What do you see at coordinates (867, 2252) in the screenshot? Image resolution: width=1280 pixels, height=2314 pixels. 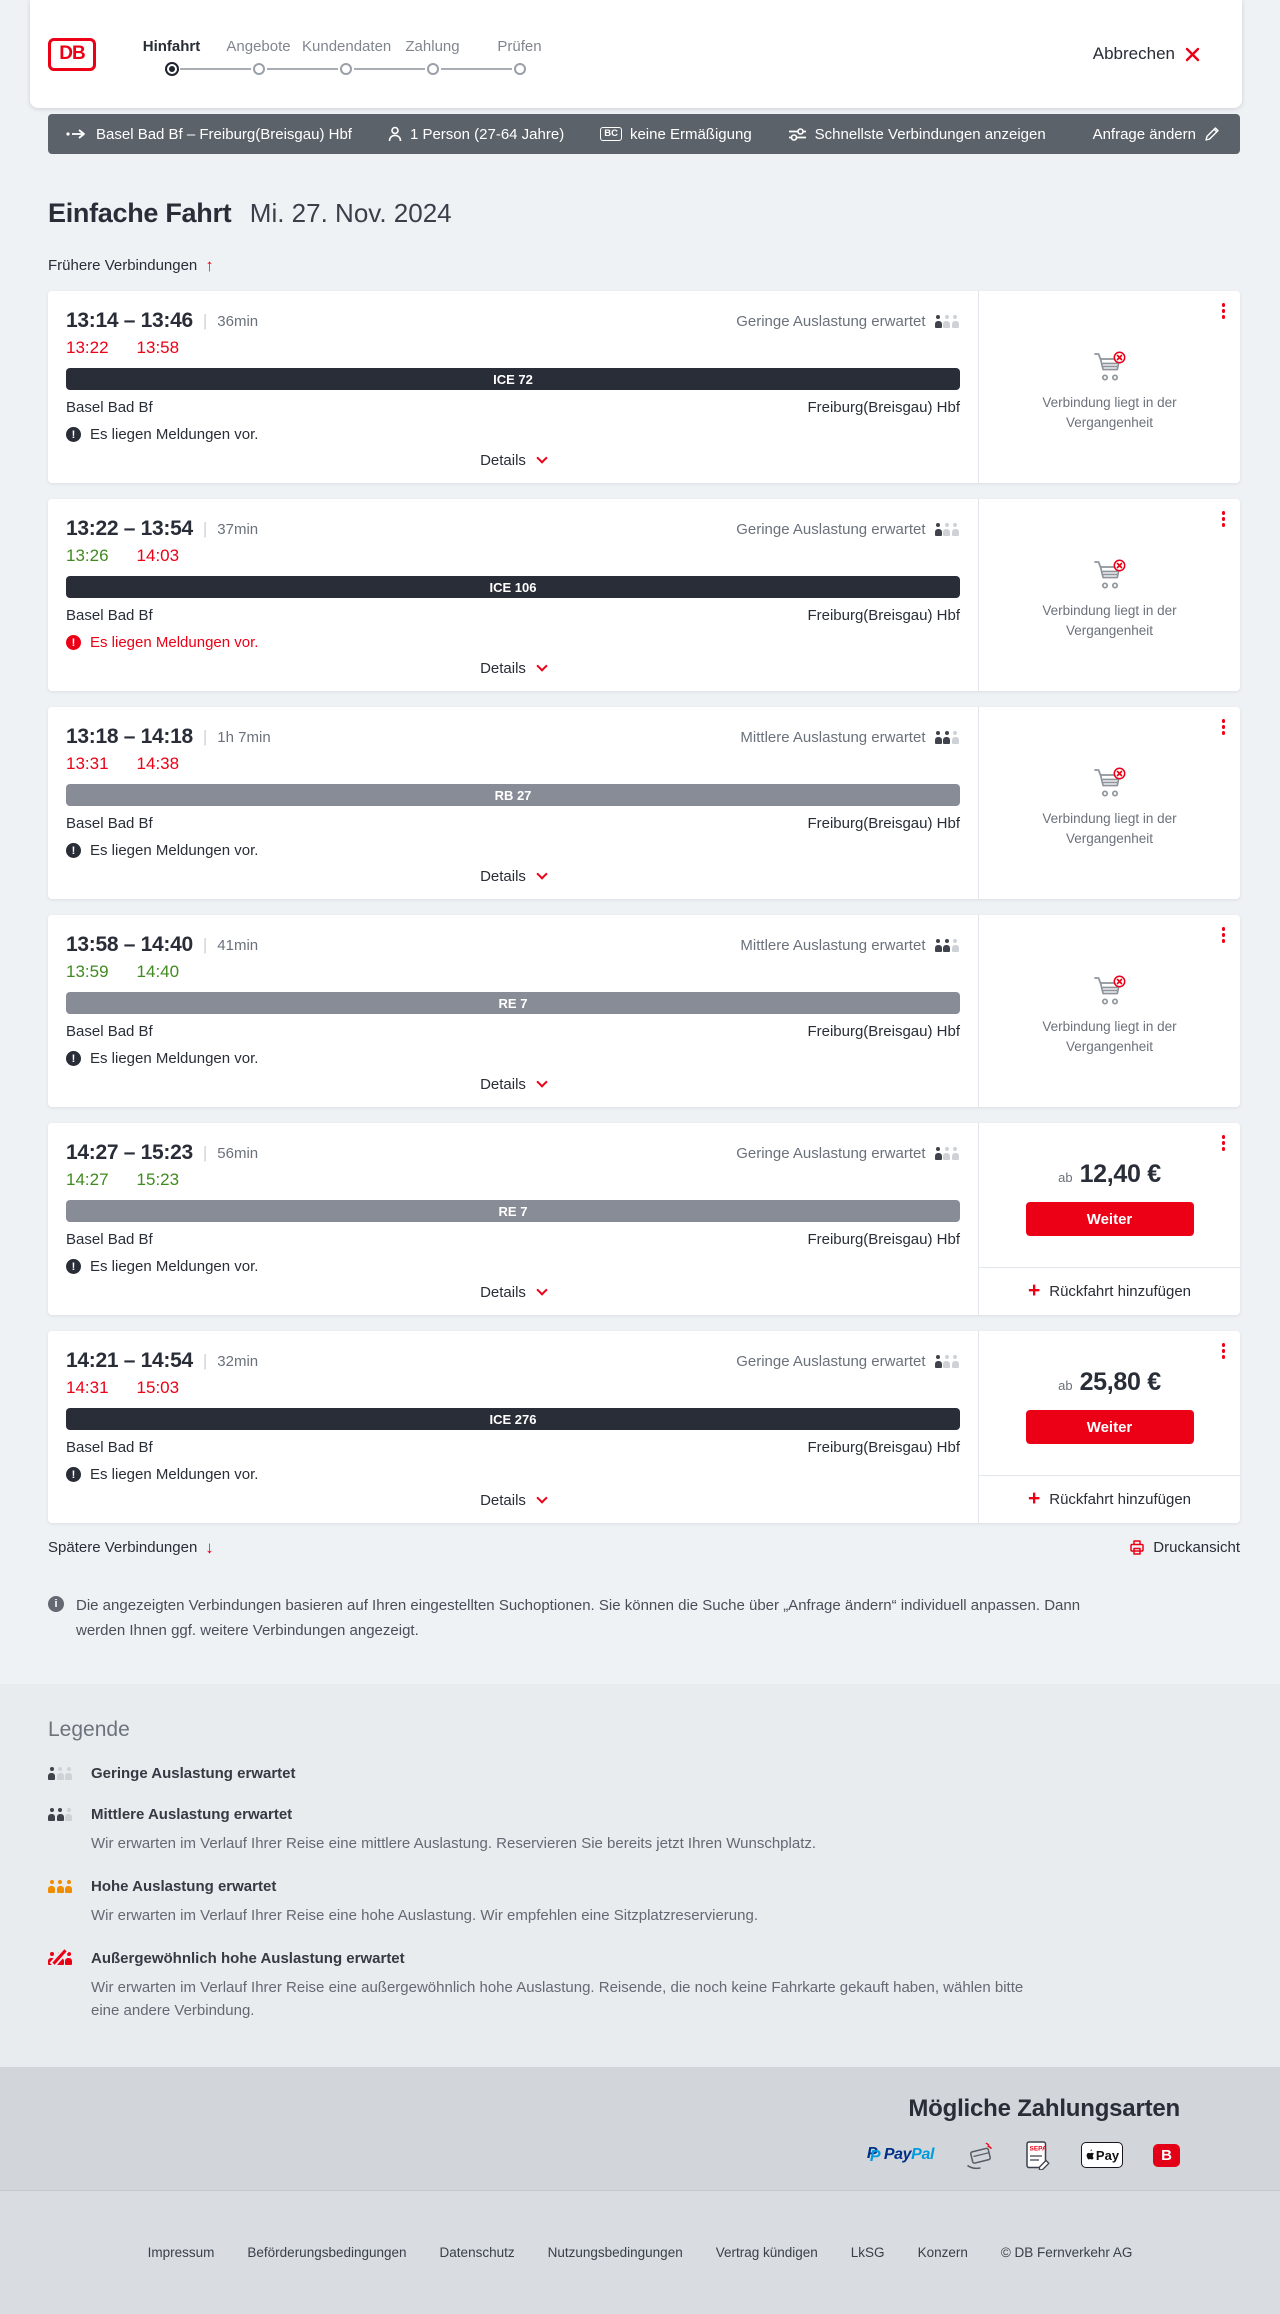 I see `footer-link: LkSG` at bounding box center [867, 2252].